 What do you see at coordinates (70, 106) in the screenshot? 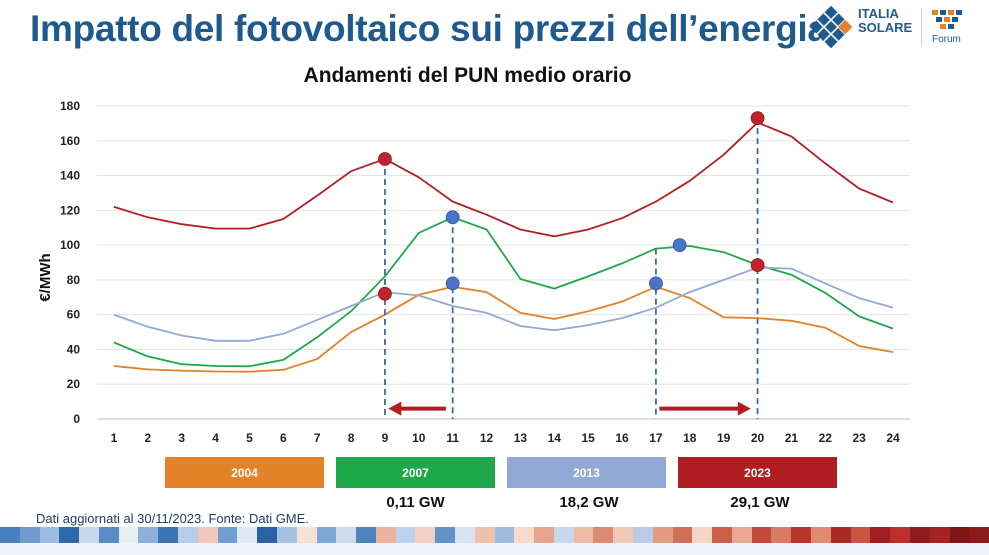
I see `y-tick-label: 180` at bounding box center [70, 106].